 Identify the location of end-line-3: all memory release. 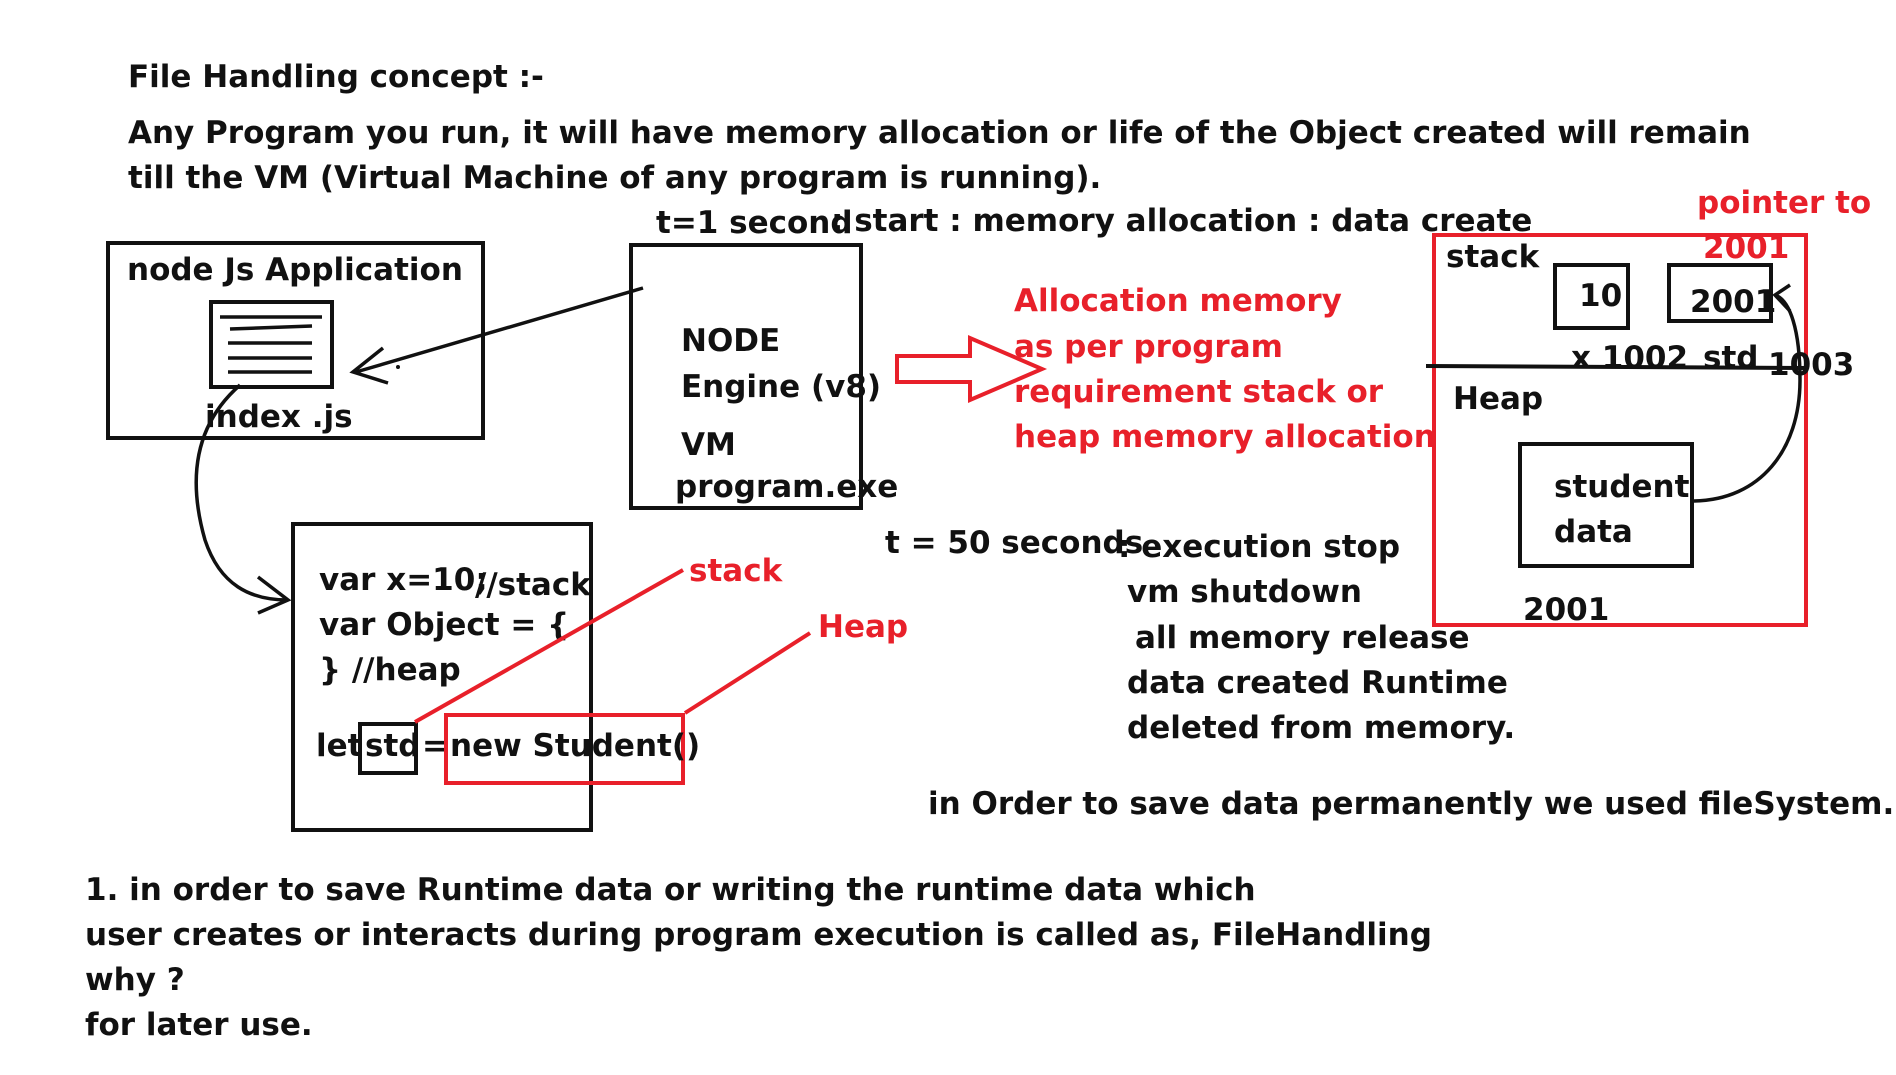
(1302, 638).